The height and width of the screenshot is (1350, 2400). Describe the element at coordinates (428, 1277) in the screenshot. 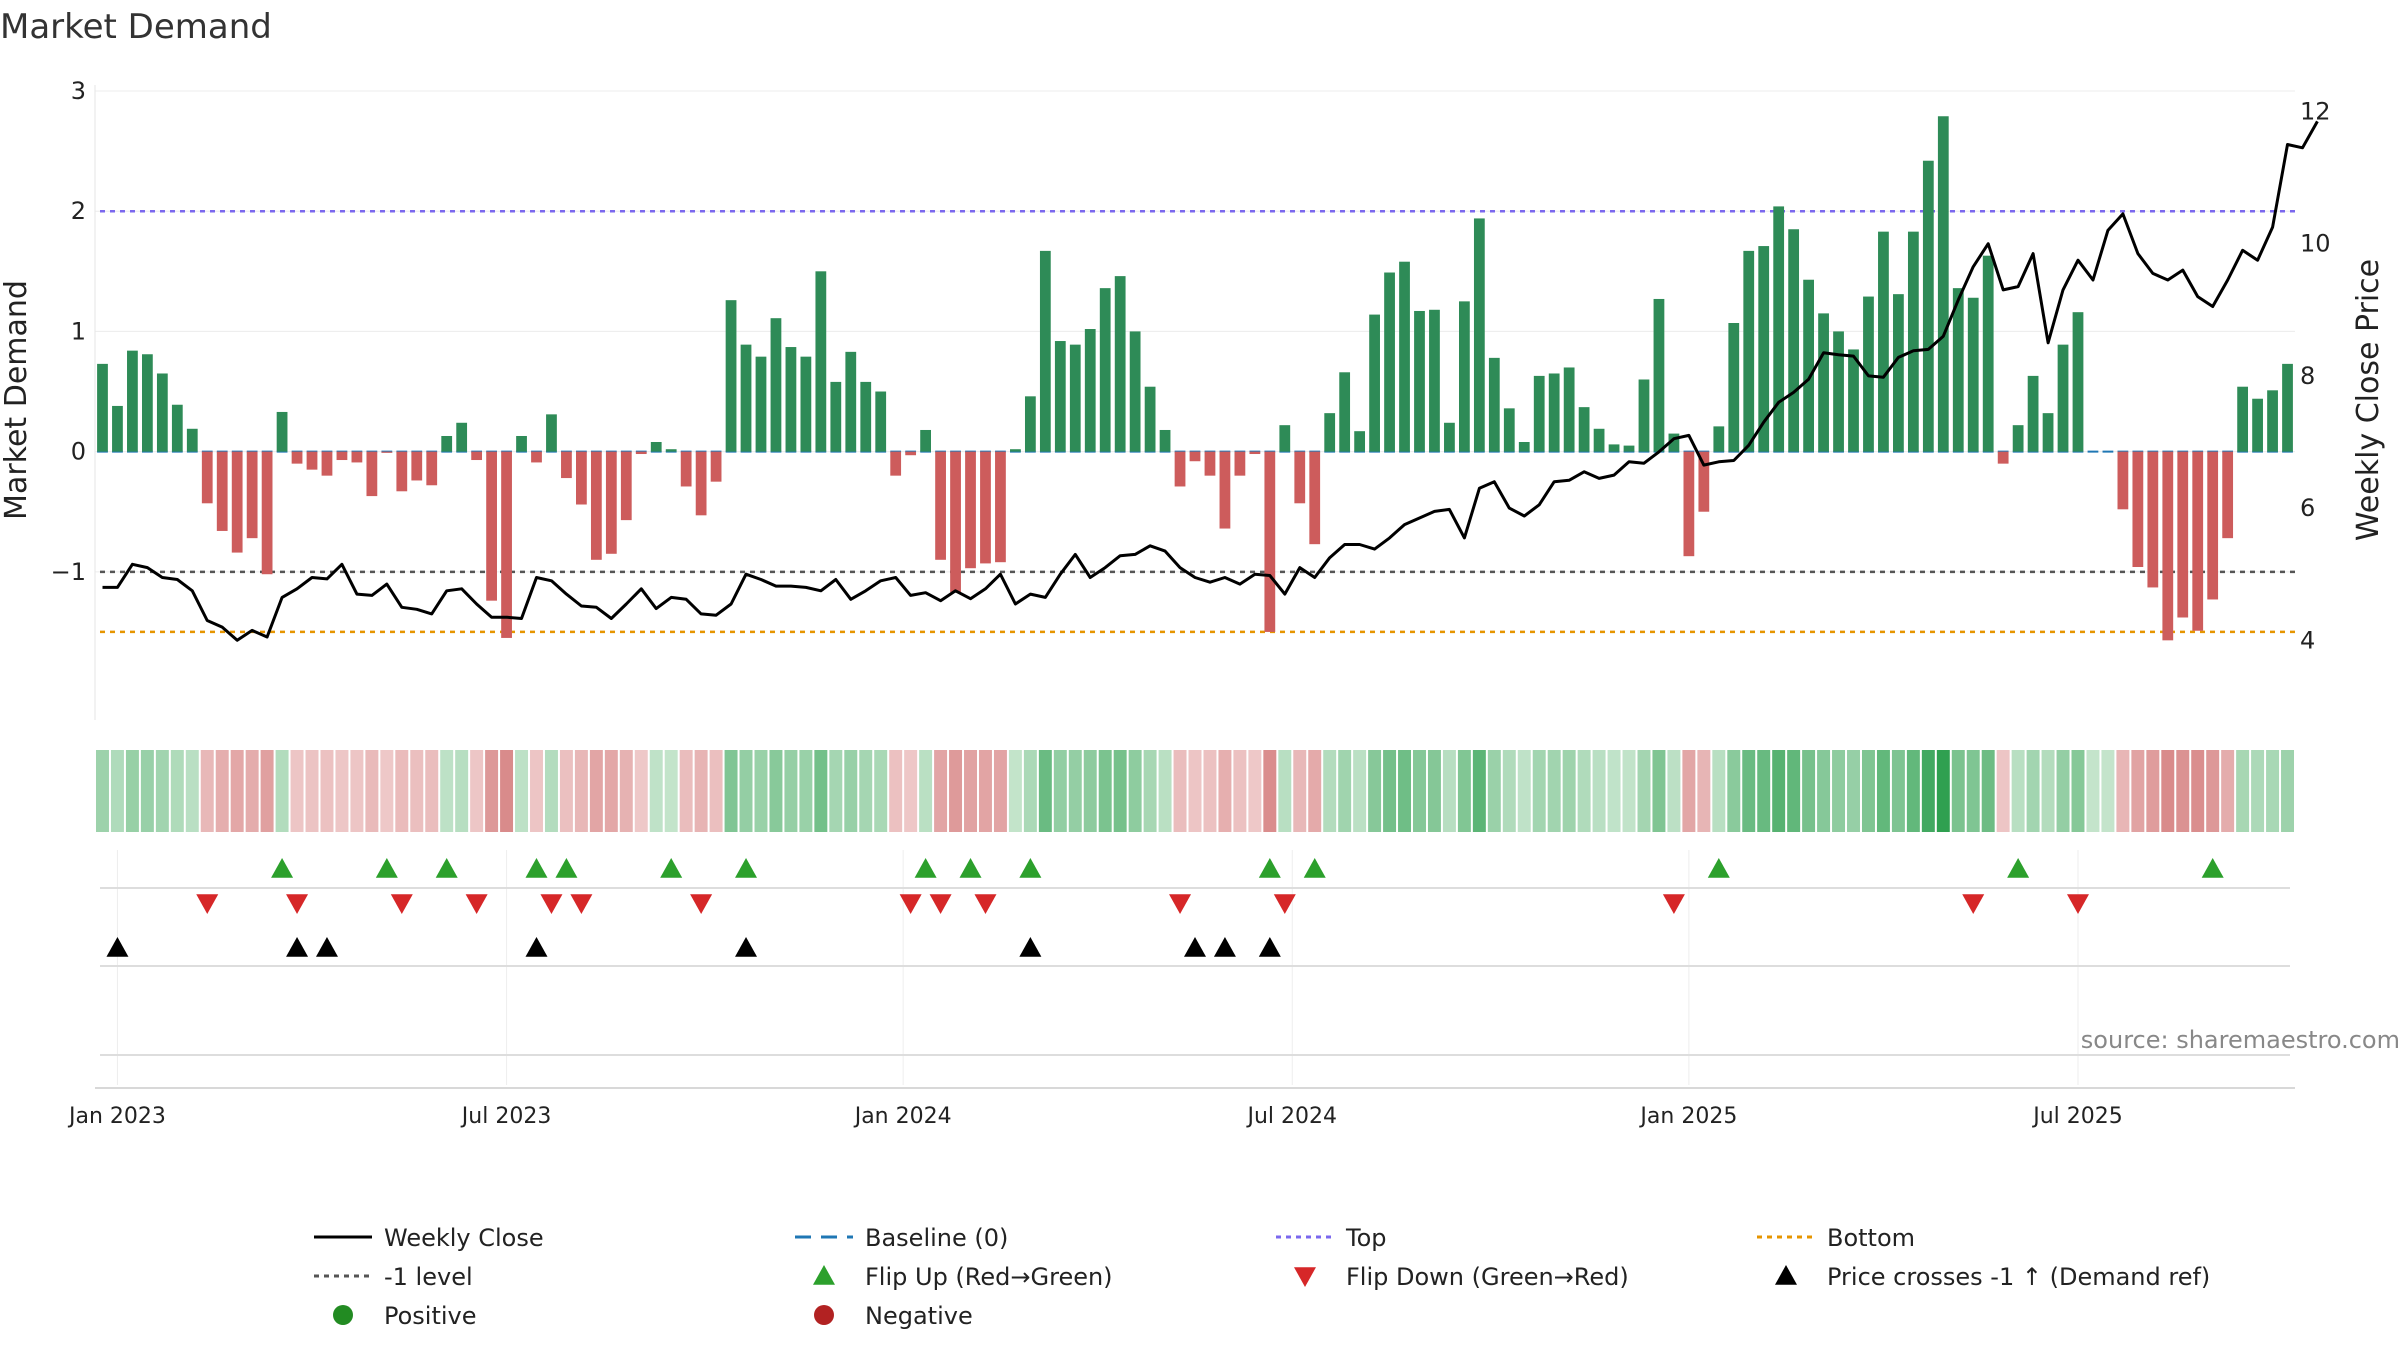

I see `legend-label: -1 level` at that location.